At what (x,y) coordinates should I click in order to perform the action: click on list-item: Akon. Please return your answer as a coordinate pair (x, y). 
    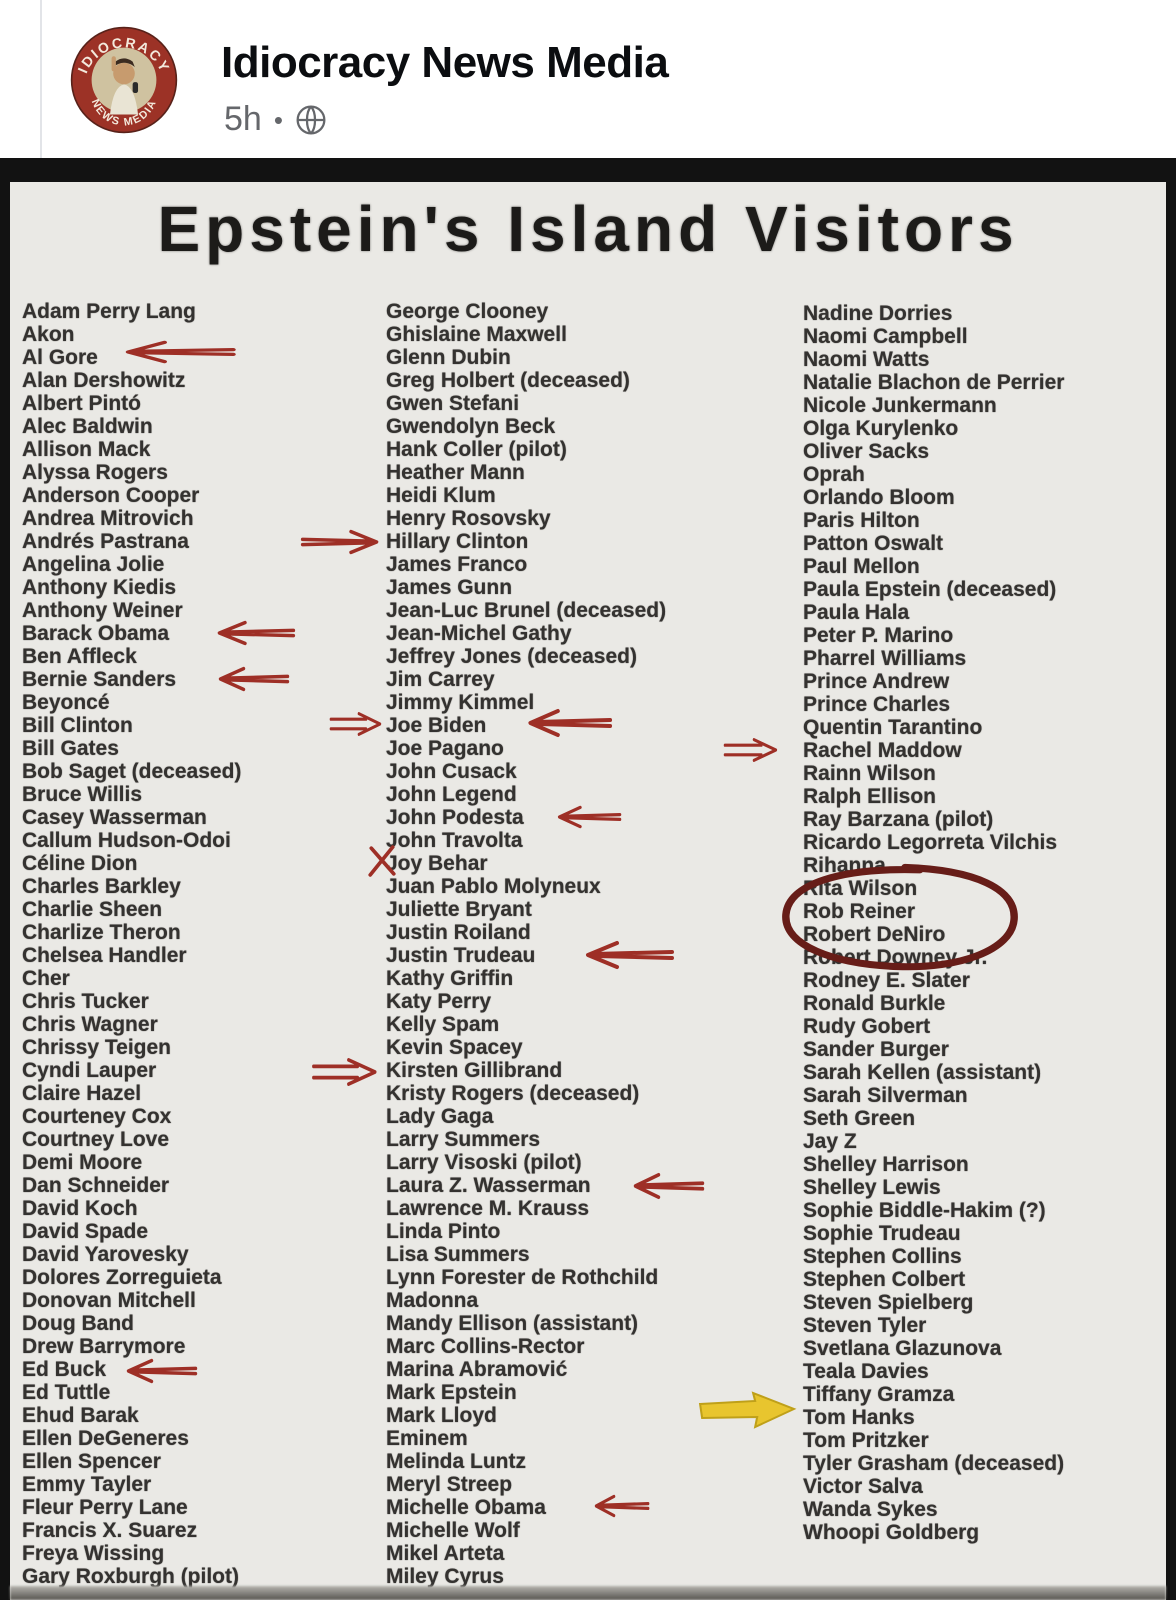
    Looking at the image, I should click on (48, 334).